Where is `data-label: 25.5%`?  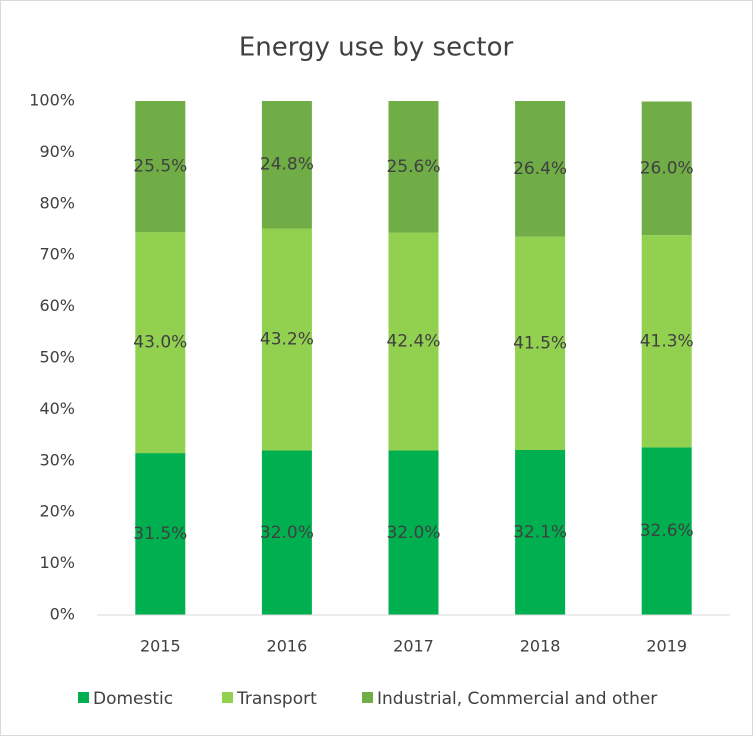
data-label: 25.5% is located at coordinates (160, 167).